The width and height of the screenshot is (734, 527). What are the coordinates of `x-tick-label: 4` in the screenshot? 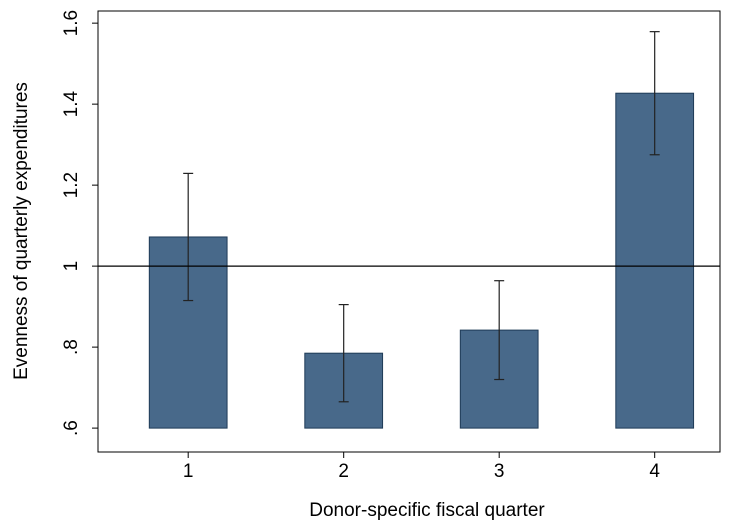 It's located at (654, 471).